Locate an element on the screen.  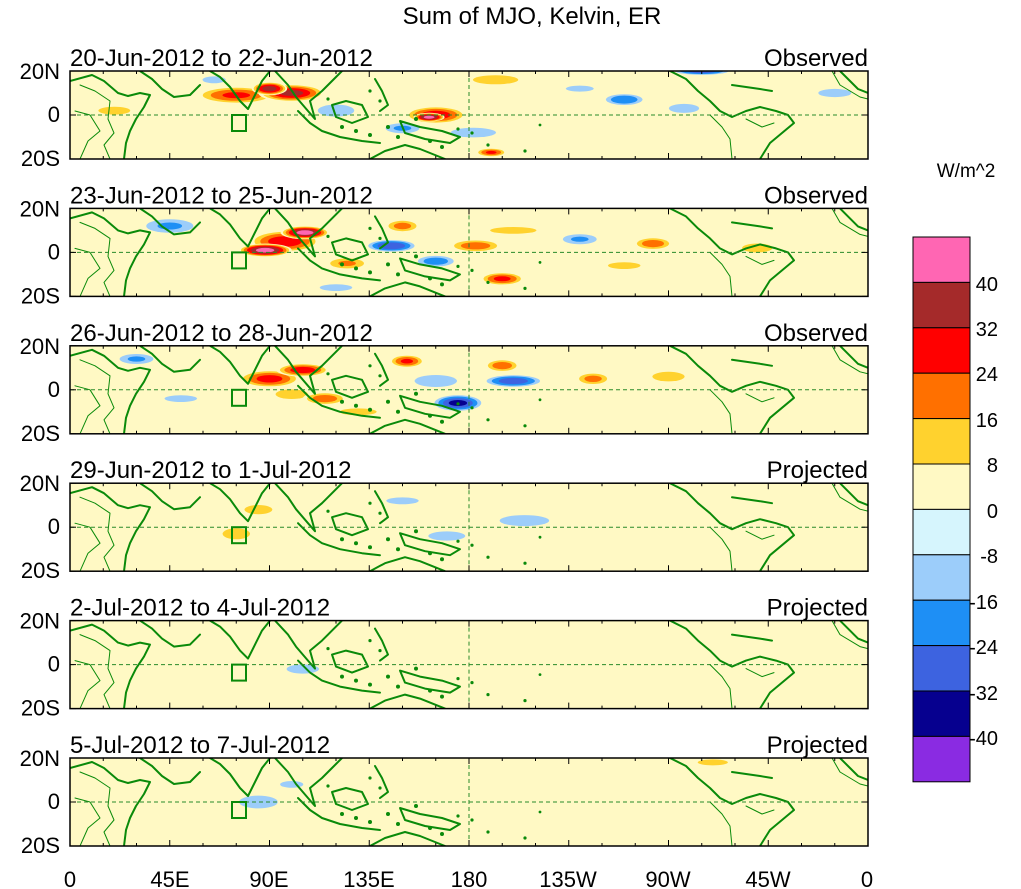
lon-label: 90E is located at coordinates (268, 878).